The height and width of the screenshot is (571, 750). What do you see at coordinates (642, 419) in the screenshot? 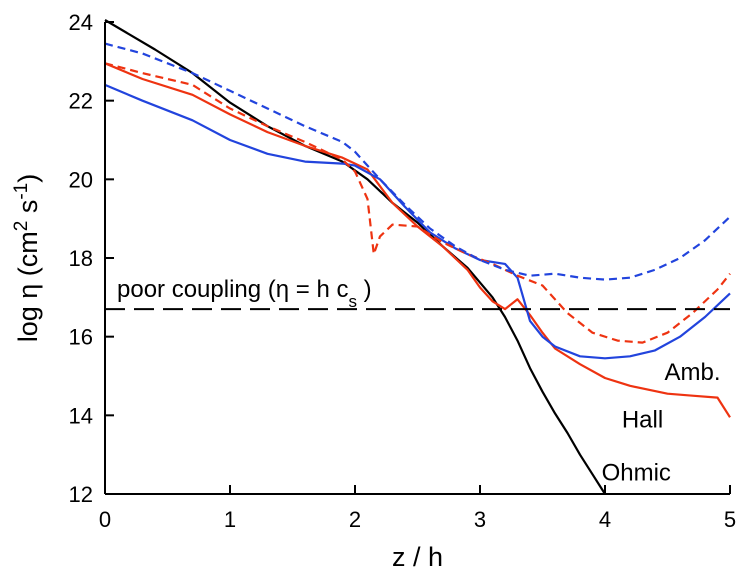
I see `series-annotation: Hall` at bounding box center [642, 419].